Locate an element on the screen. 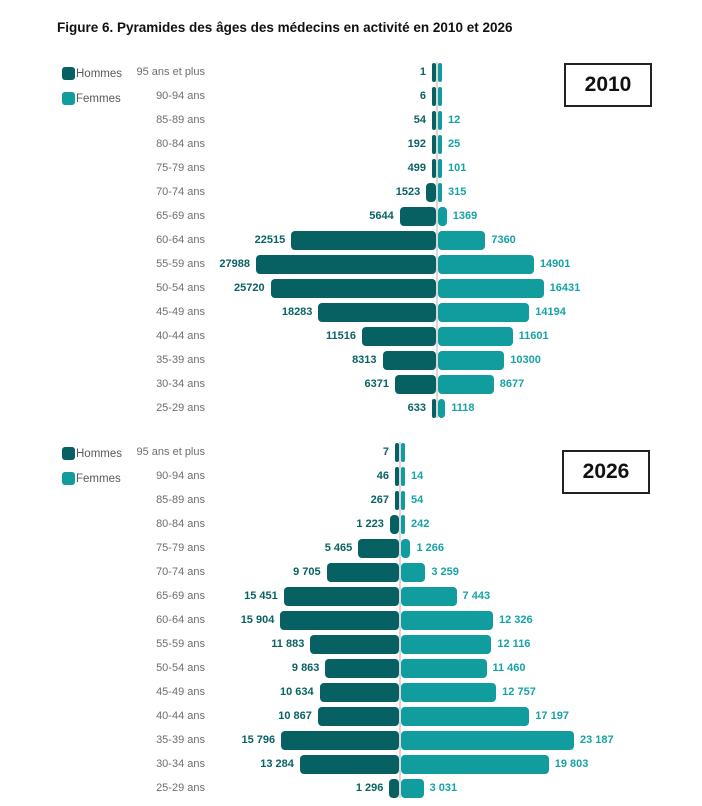  femmes-value-label: 23 187 is located at coordinates (597, 740).